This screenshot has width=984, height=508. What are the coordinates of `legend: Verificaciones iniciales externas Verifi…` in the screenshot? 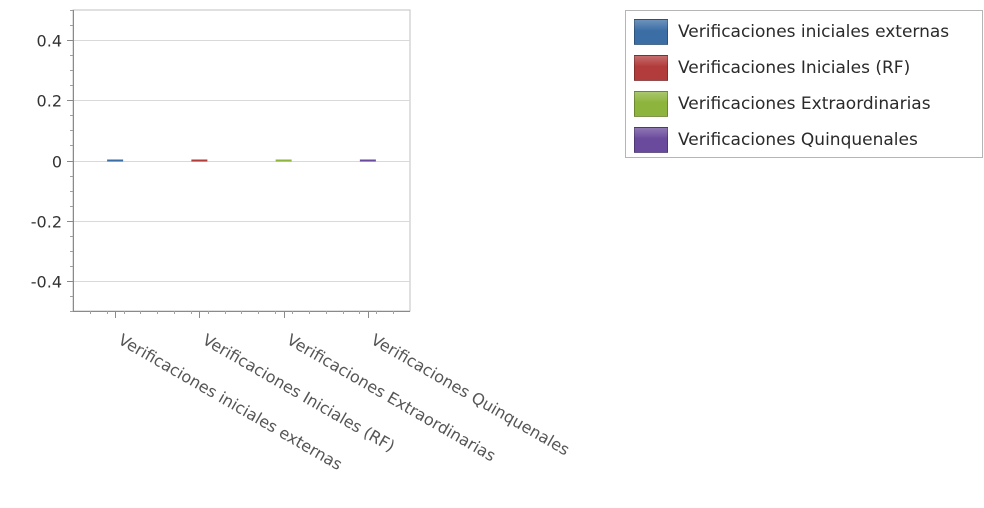 It's located at (804, 84).